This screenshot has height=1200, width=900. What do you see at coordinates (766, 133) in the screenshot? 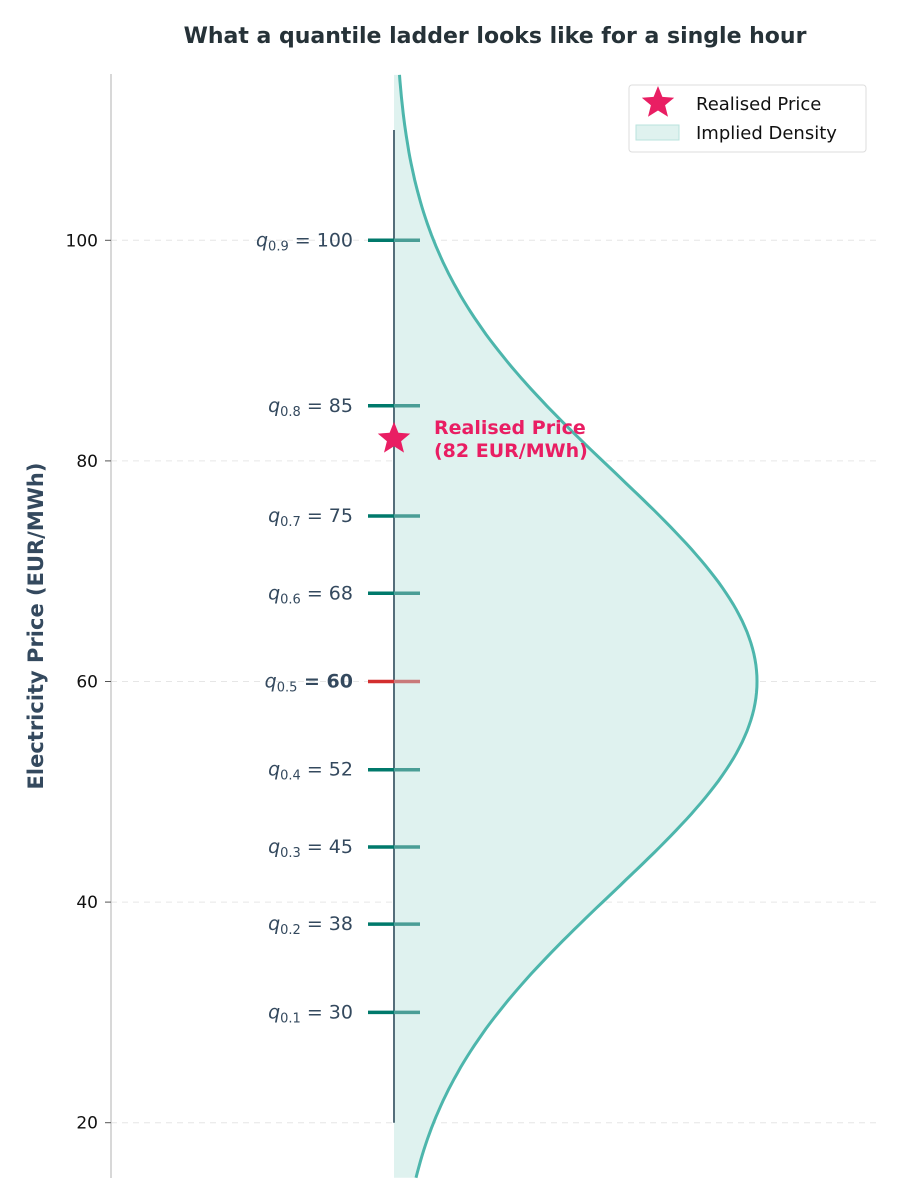
I see `legend-label-implied-density: Implied Density` at bounding box center [766, 133].